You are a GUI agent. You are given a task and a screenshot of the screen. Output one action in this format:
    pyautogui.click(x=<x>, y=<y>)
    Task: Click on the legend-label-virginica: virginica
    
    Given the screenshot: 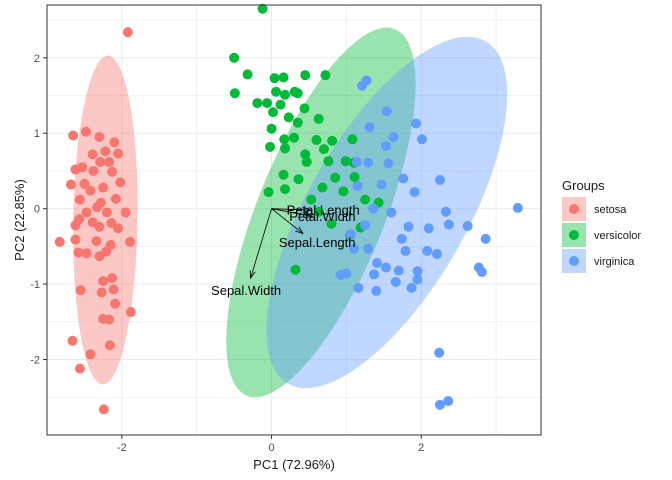 What is the action you would take?
    pyautogui.click(x=614, y=262)
    